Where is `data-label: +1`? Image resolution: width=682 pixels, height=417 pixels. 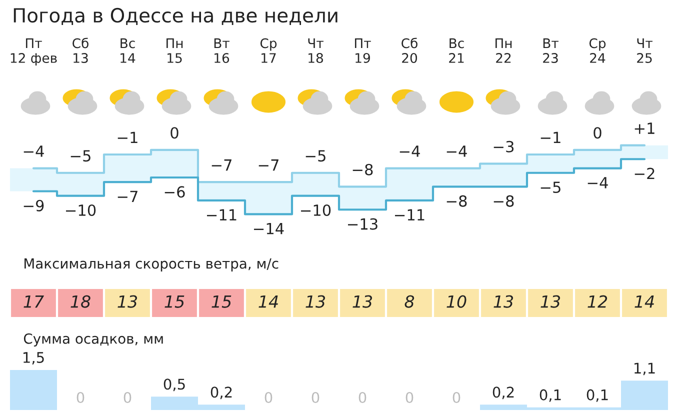
data-label: +1 is located at coordinates (644, 128).